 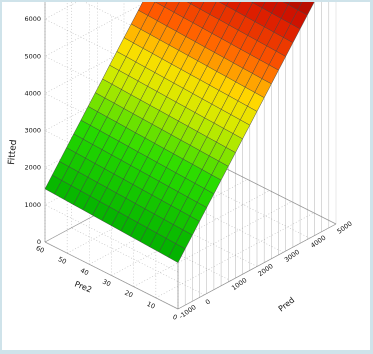 I want to click on z-tick-label: 2000, so click(x=32, y=168).